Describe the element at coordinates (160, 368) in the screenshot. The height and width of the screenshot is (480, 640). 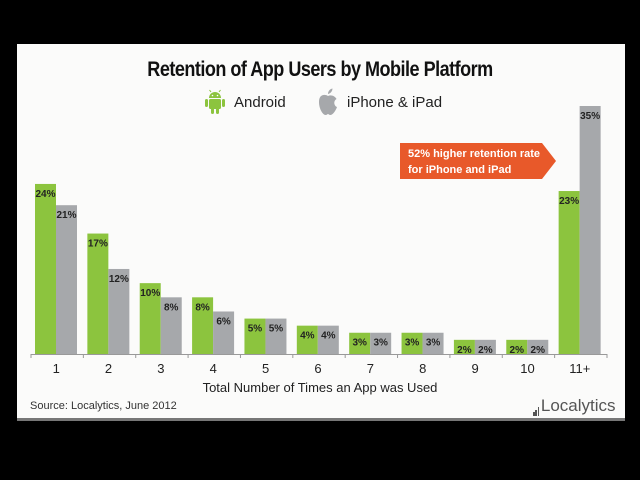
I see `x-tick-label-3: 3` at that location.